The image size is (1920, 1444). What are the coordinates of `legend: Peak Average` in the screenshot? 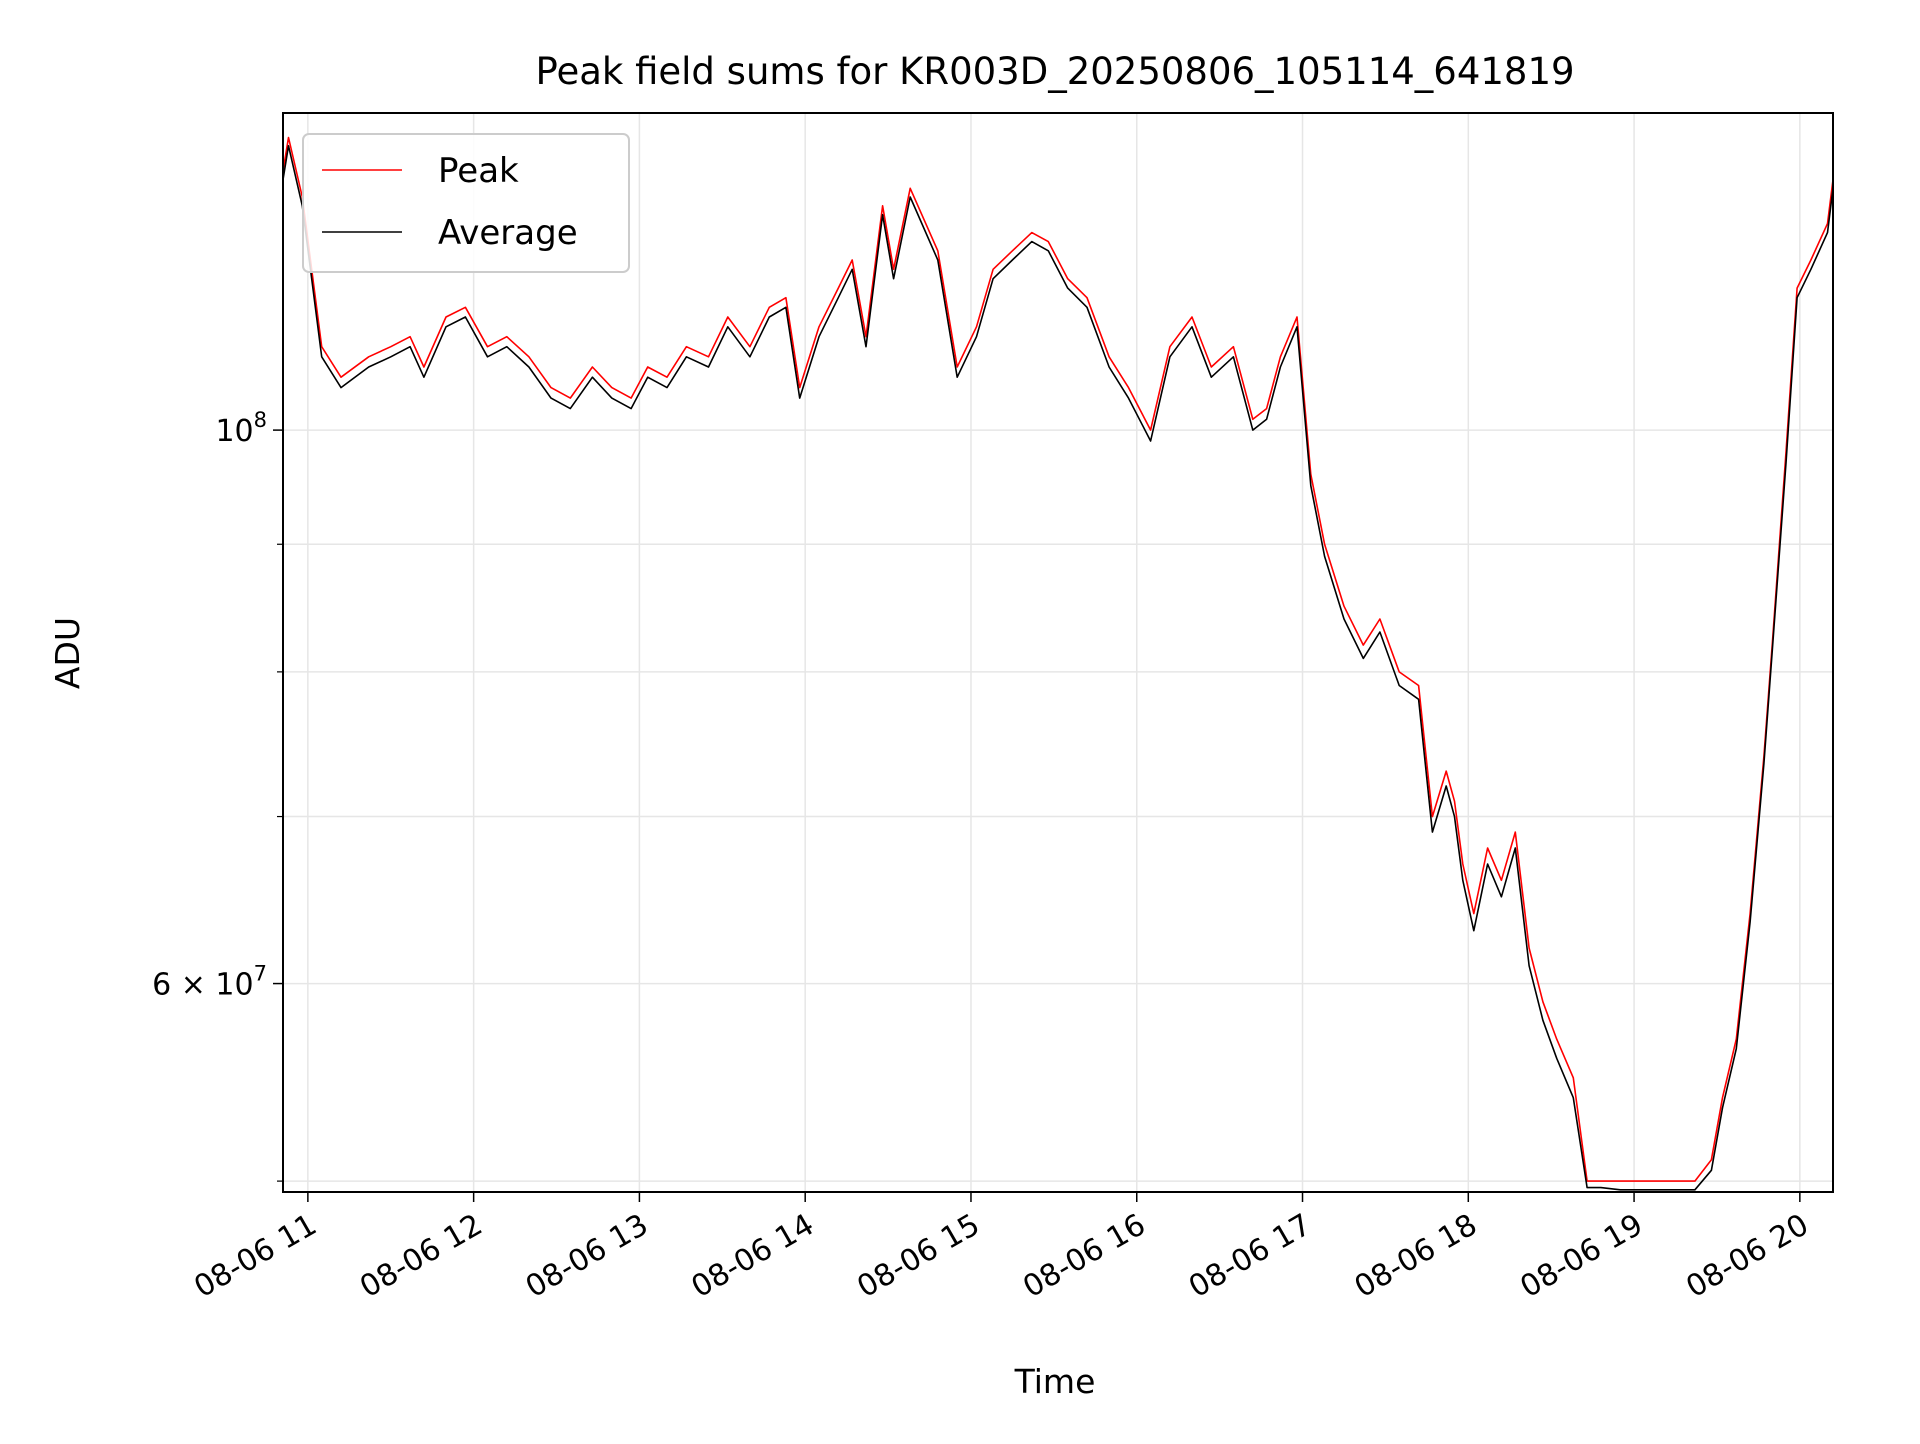 It's located at (466, 203).